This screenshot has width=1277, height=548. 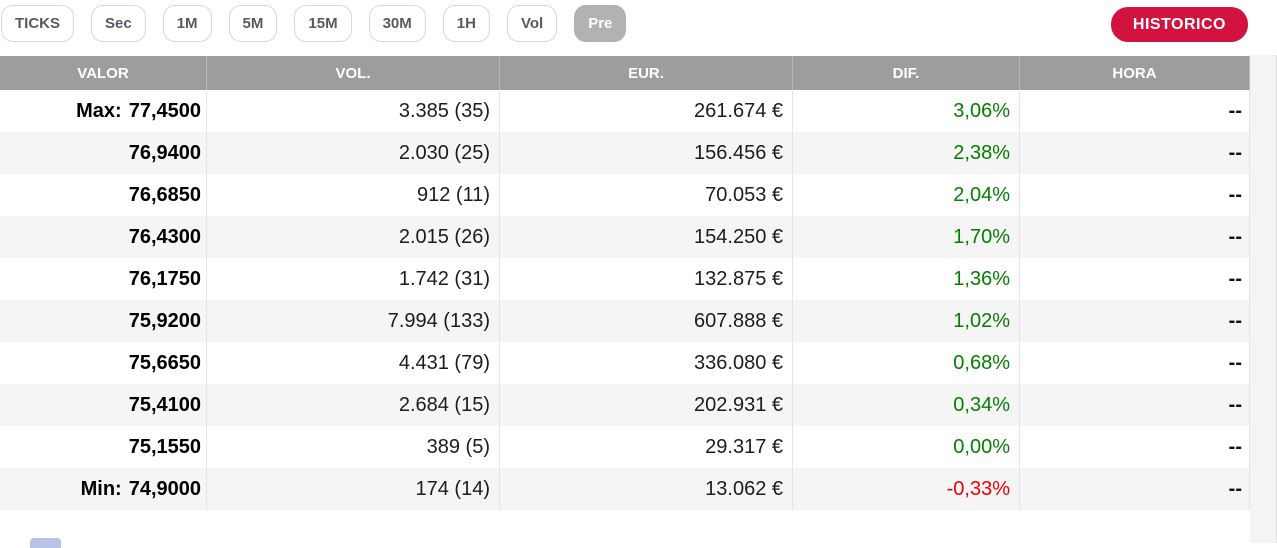 What do you see at coordinates (906, 447) in the screenshot?
I see `dif-cell: 0,00%` at bounding box center [906, 447].